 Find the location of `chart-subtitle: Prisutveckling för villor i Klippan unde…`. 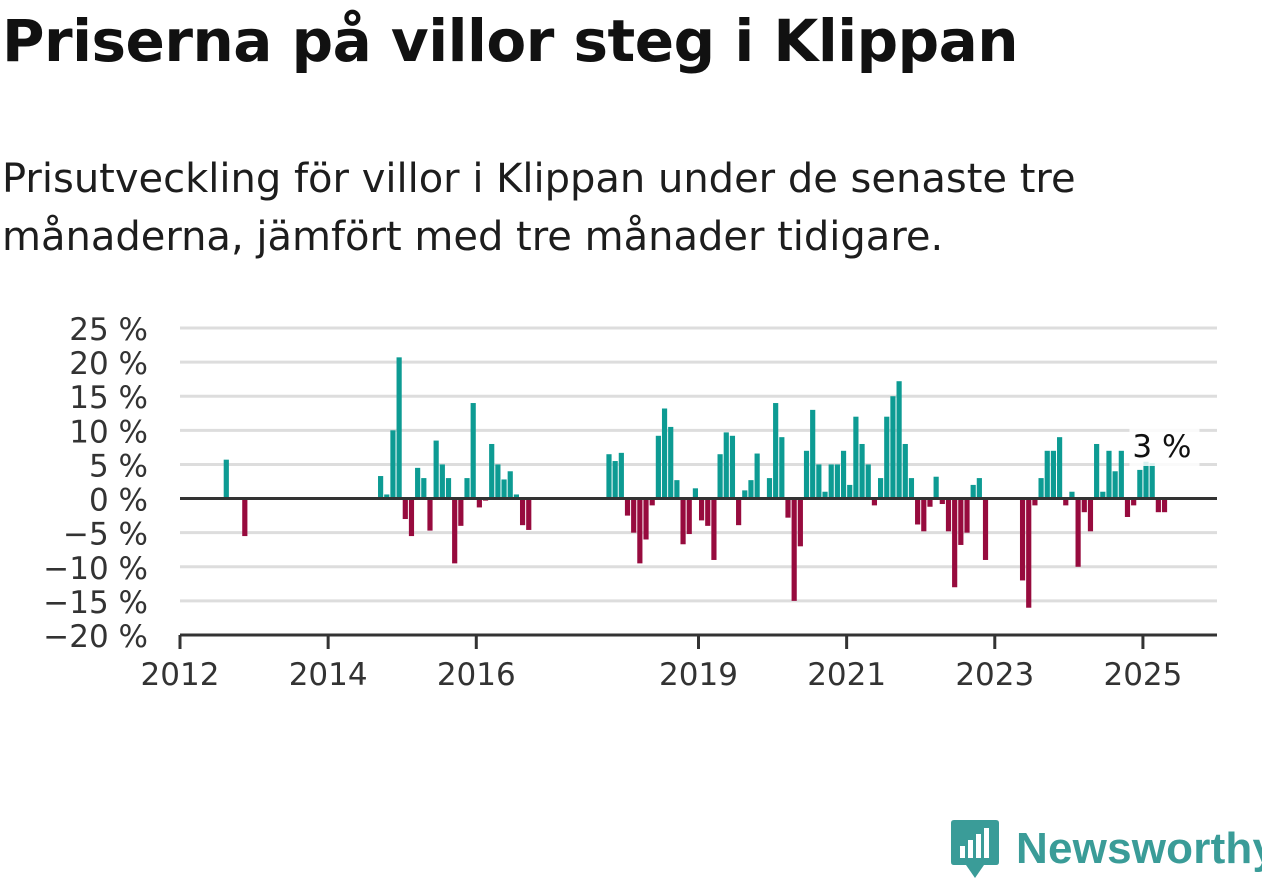

chart-subtitle: Prisutveckling för villor i Klippan unde… is located at coordinates (539, 208).